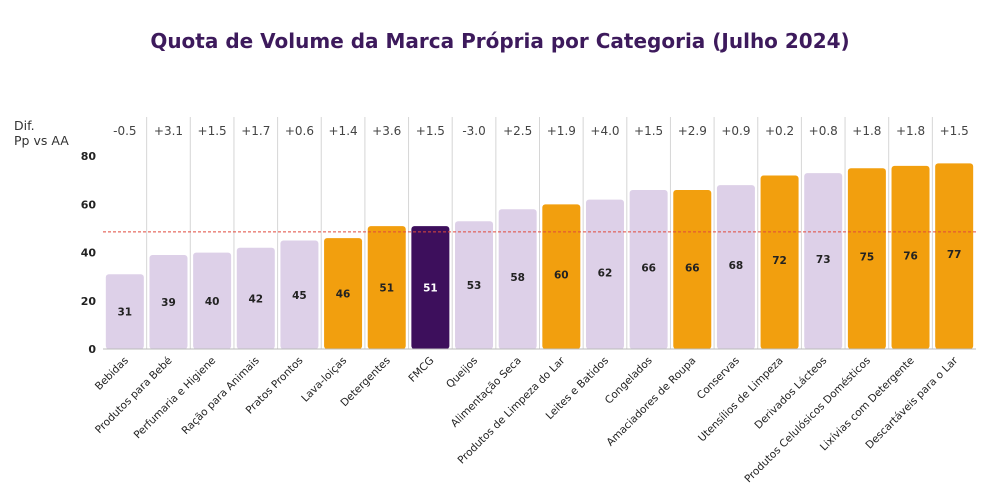  I want to click on x-tick-label: Descartáveis para o Lar, so click(911, 402).